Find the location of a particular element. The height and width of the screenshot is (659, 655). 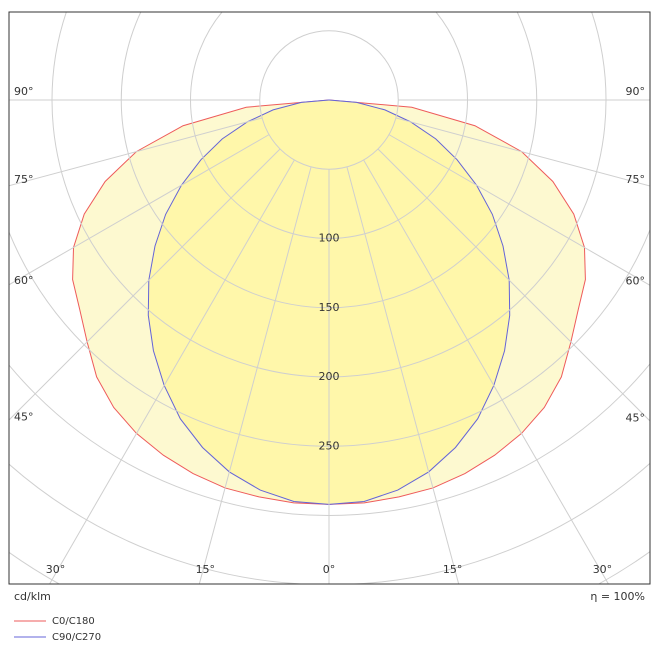

radial-tick-label: 250 is located at coordinates (329, 445).